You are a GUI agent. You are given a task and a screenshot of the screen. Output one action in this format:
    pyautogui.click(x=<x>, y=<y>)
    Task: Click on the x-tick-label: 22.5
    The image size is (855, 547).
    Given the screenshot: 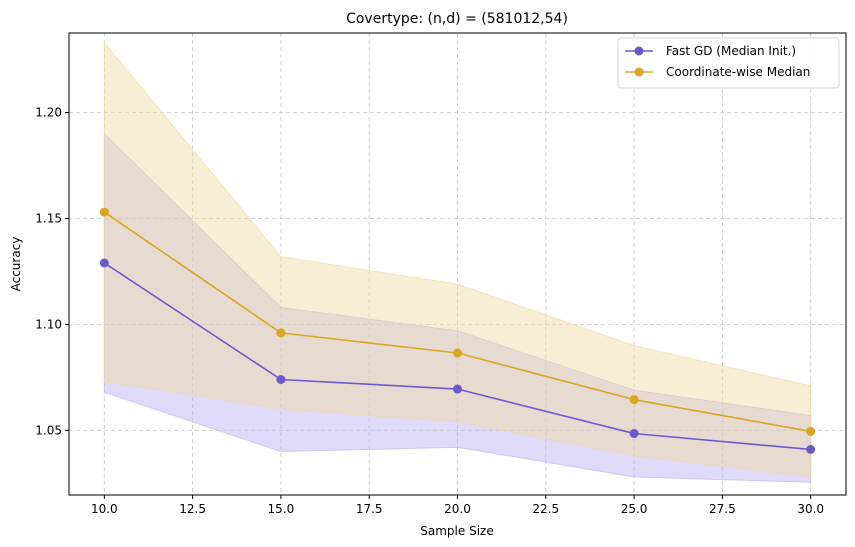 What is the action you would take?
    pyautogui.click(x=545, y=509)
    